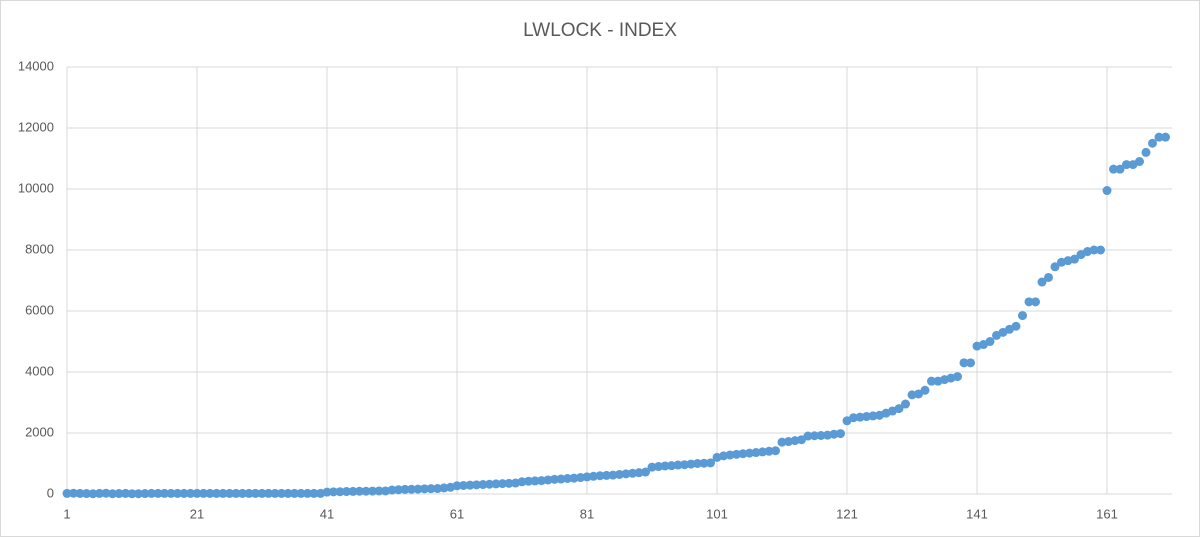 The height and width of the screenshot is (537, 1200). Describe the element at coordinates (39, 431) in the screenshot. I see `y-tick-label: 2000` at that location.